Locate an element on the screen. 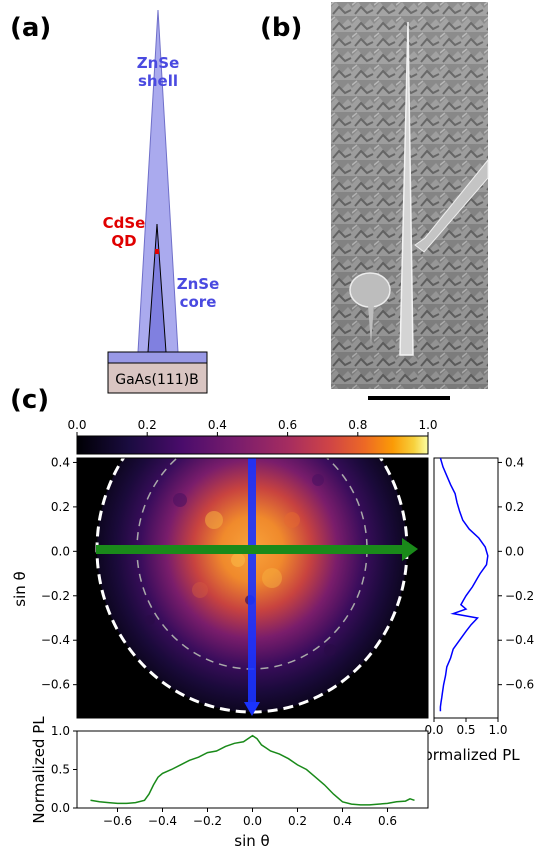 This screenshot has width=545, height=851. map-y-tick-label: −0.2 is located at coordinates (55, 596).